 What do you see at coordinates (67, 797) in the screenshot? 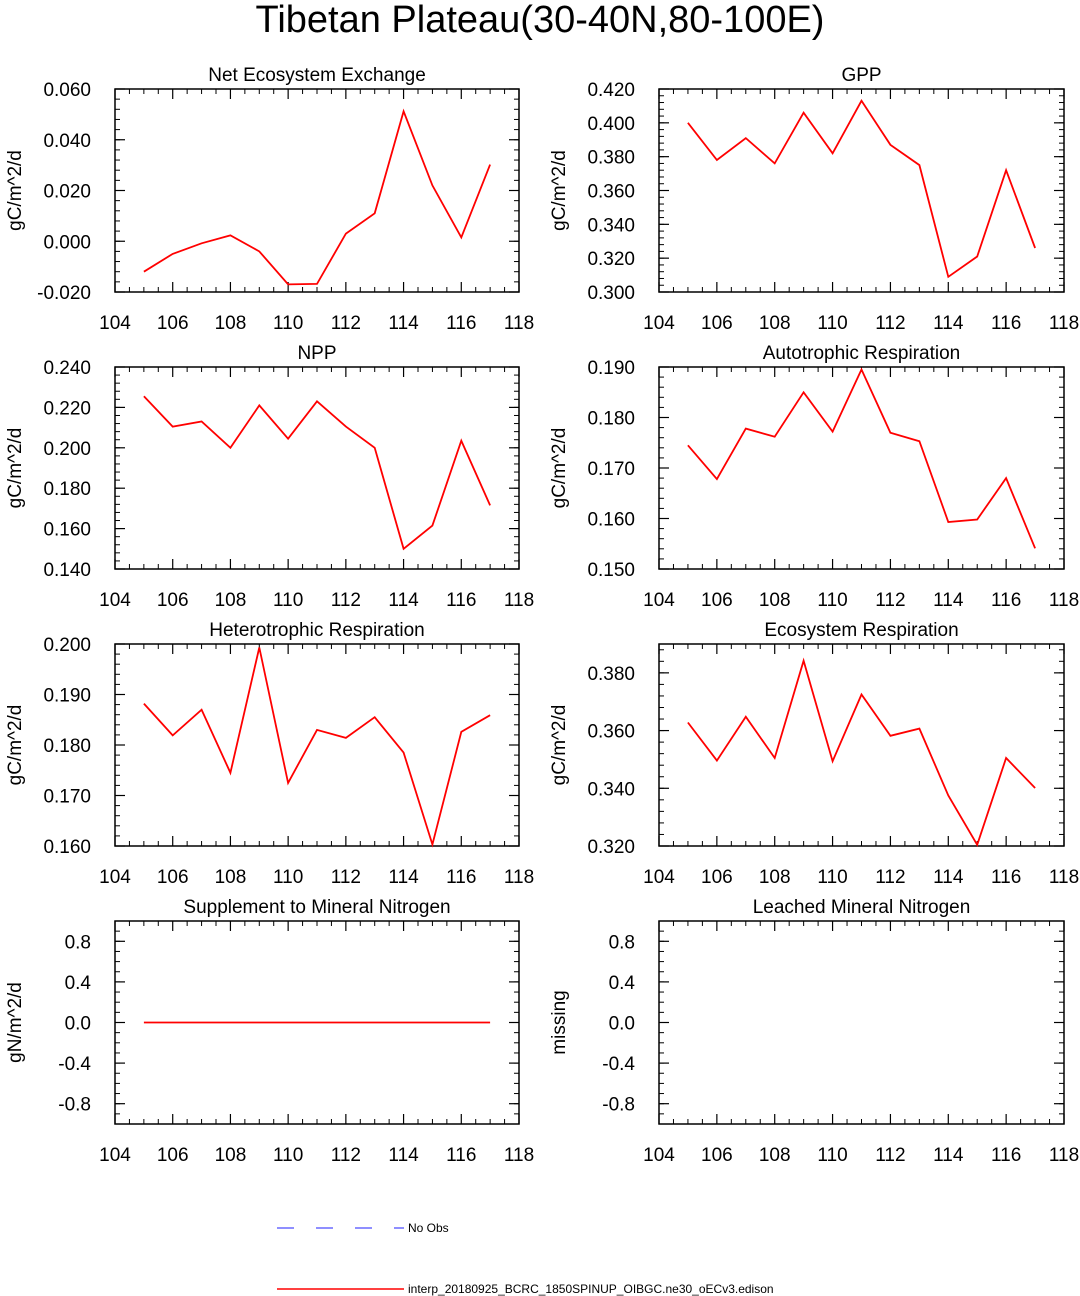
I see `y-tick-label: 0.170` at bounding box center [67, 797].